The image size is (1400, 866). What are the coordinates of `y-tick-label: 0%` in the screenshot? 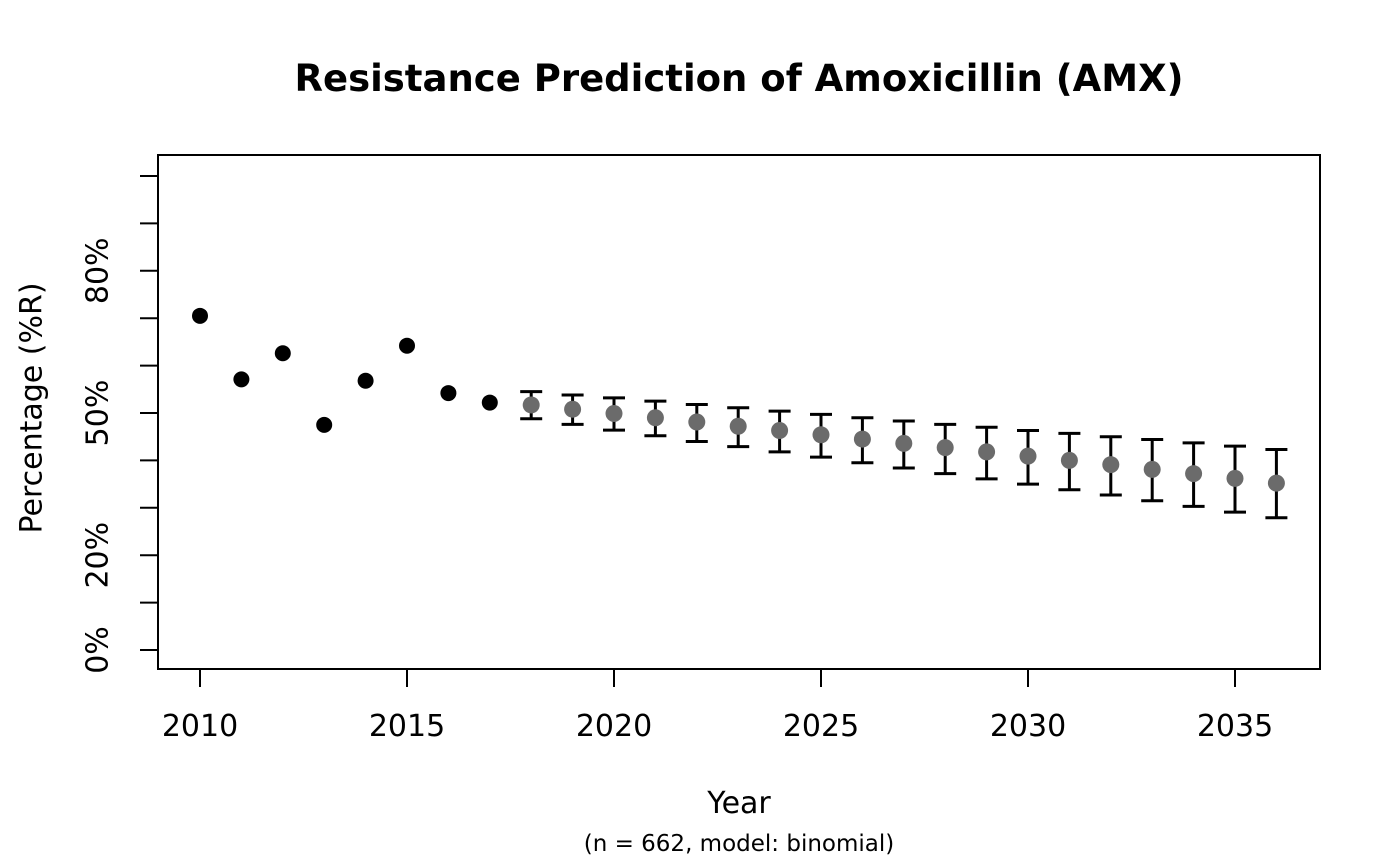 It's located at (98, 650).